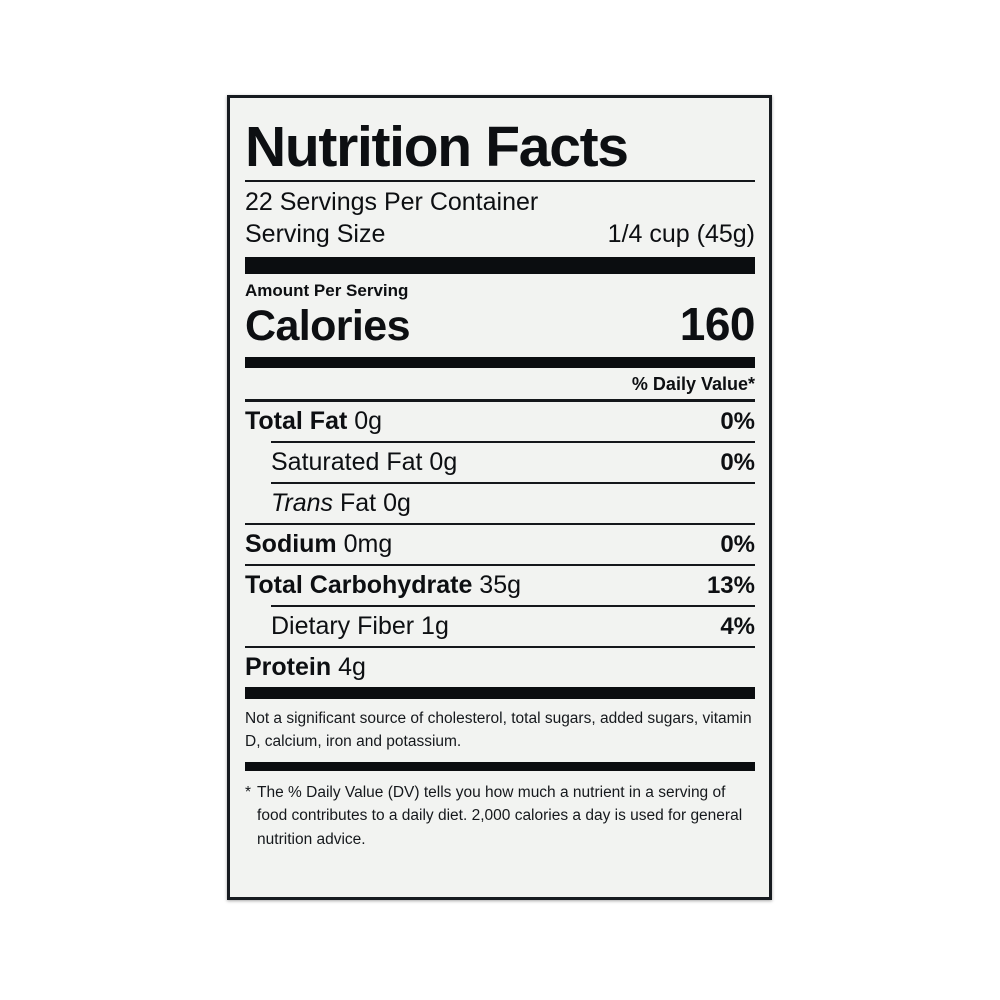 This screenshot has width=1000, height=1000. Describe the element at coordinates (500, 462) in the screenshot. I see `nutrient-row: Saturated Fat 0g 0%` at that location.